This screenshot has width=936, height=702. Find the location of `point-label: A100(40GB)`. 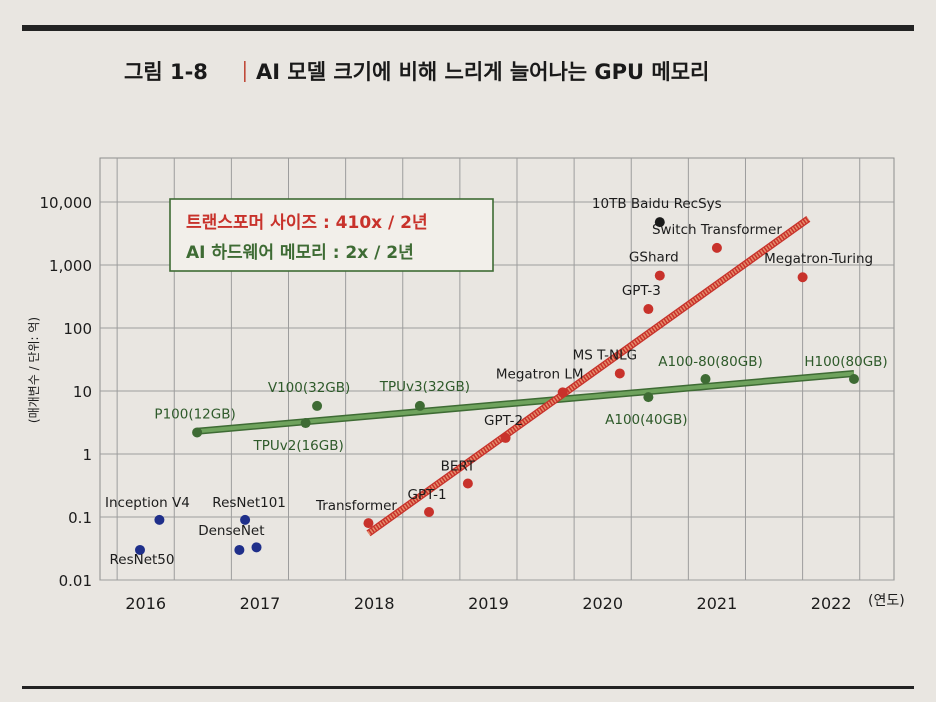

point-label: A100(40GB) is located at coordinates (646, 420).